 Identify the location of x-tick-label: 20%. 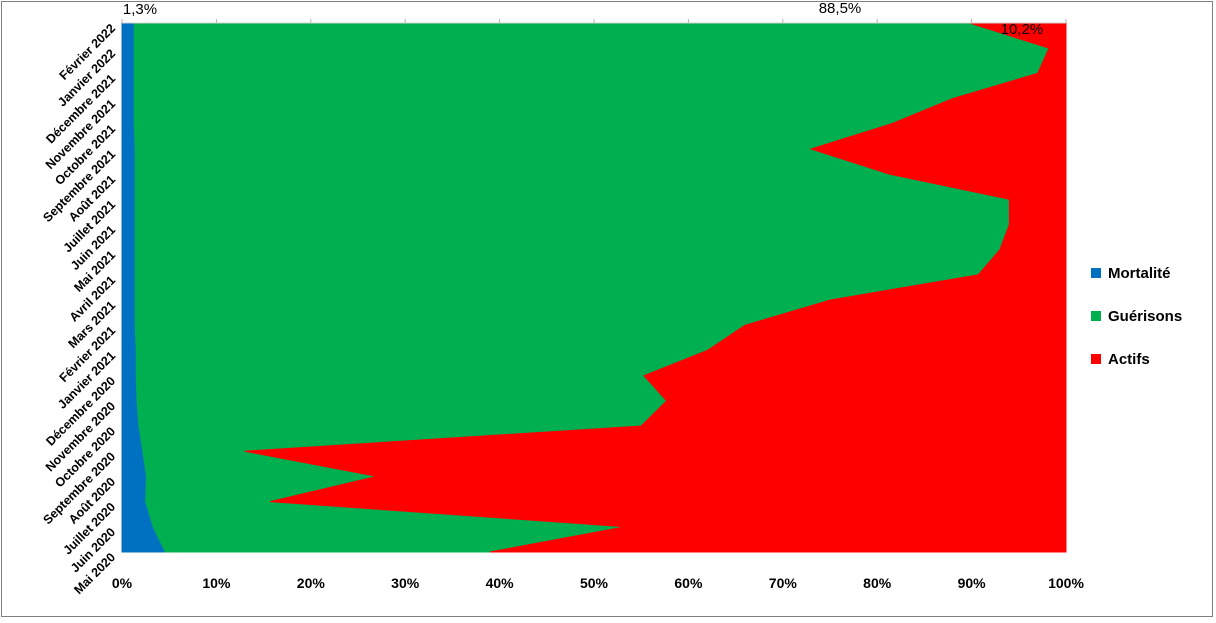
(311, 583).